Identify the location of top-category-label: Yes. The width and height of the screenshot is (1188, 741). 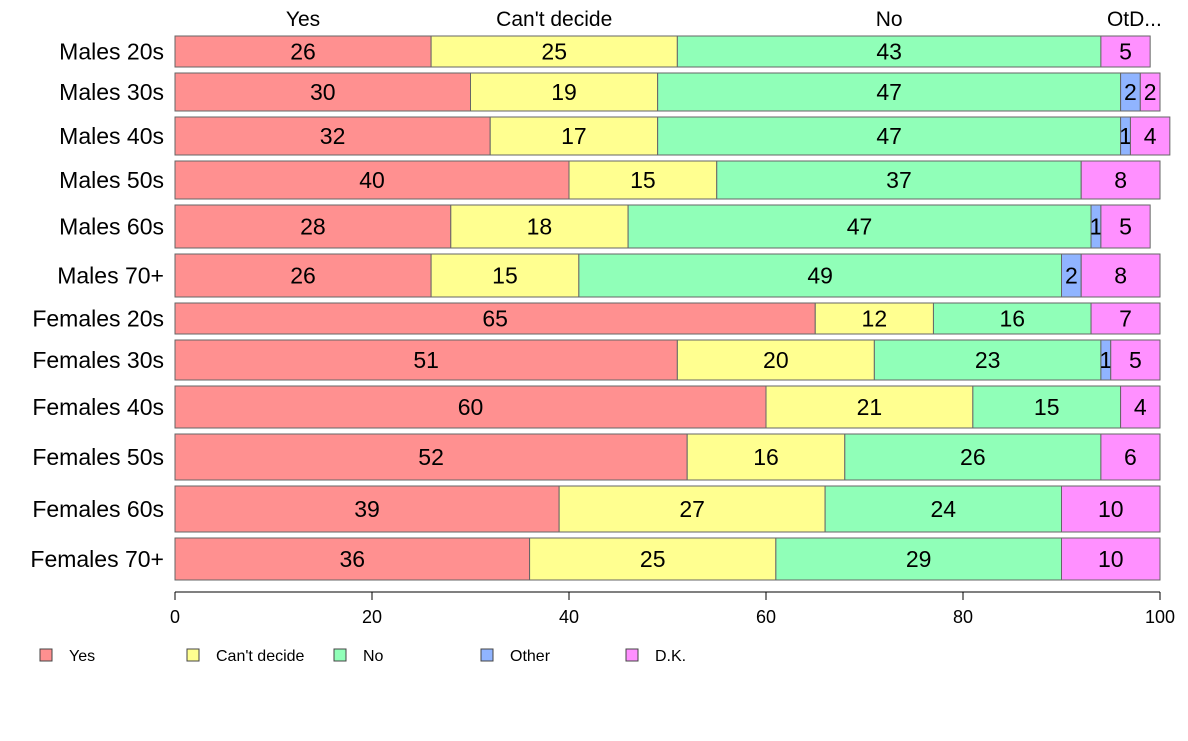
(303, 19).